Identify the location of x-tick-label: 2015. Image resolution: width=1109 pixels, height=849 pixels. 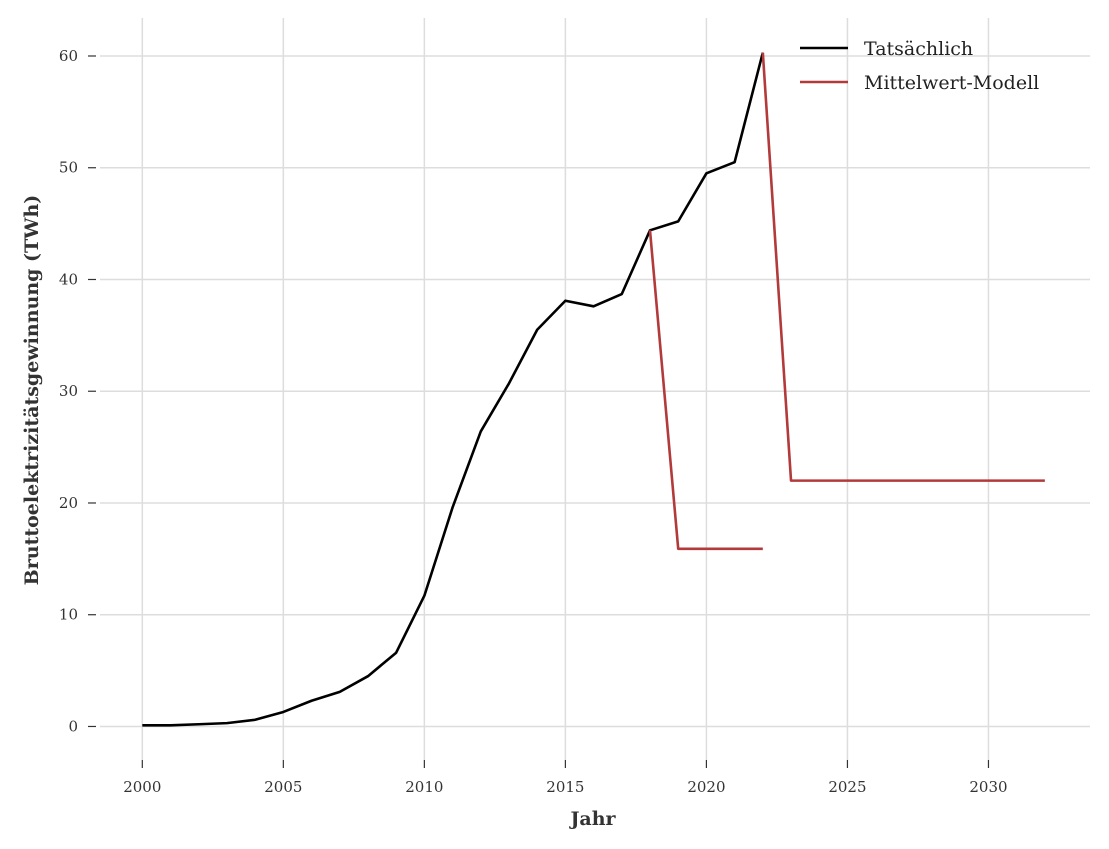
(565, 787).